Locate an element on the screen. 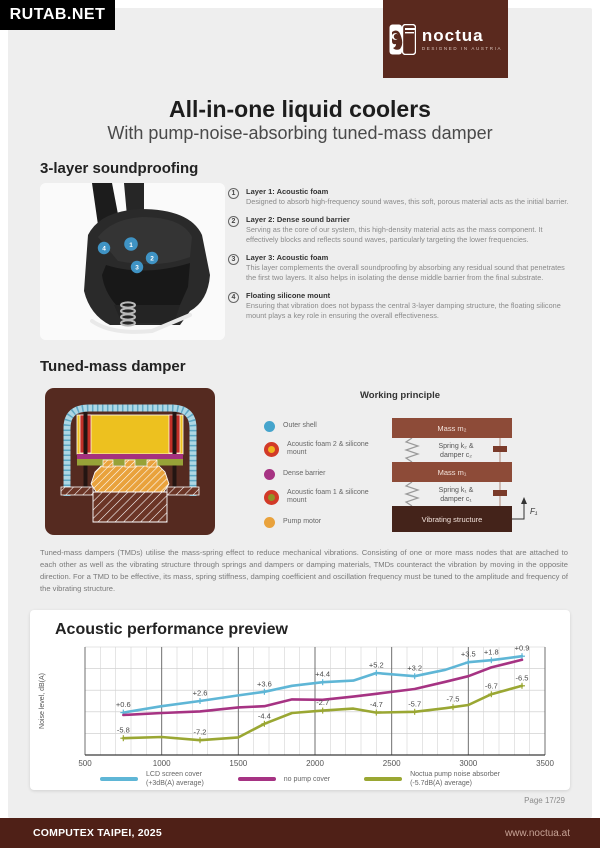  data-label: +5.2 is located at coordinates (376, 665).